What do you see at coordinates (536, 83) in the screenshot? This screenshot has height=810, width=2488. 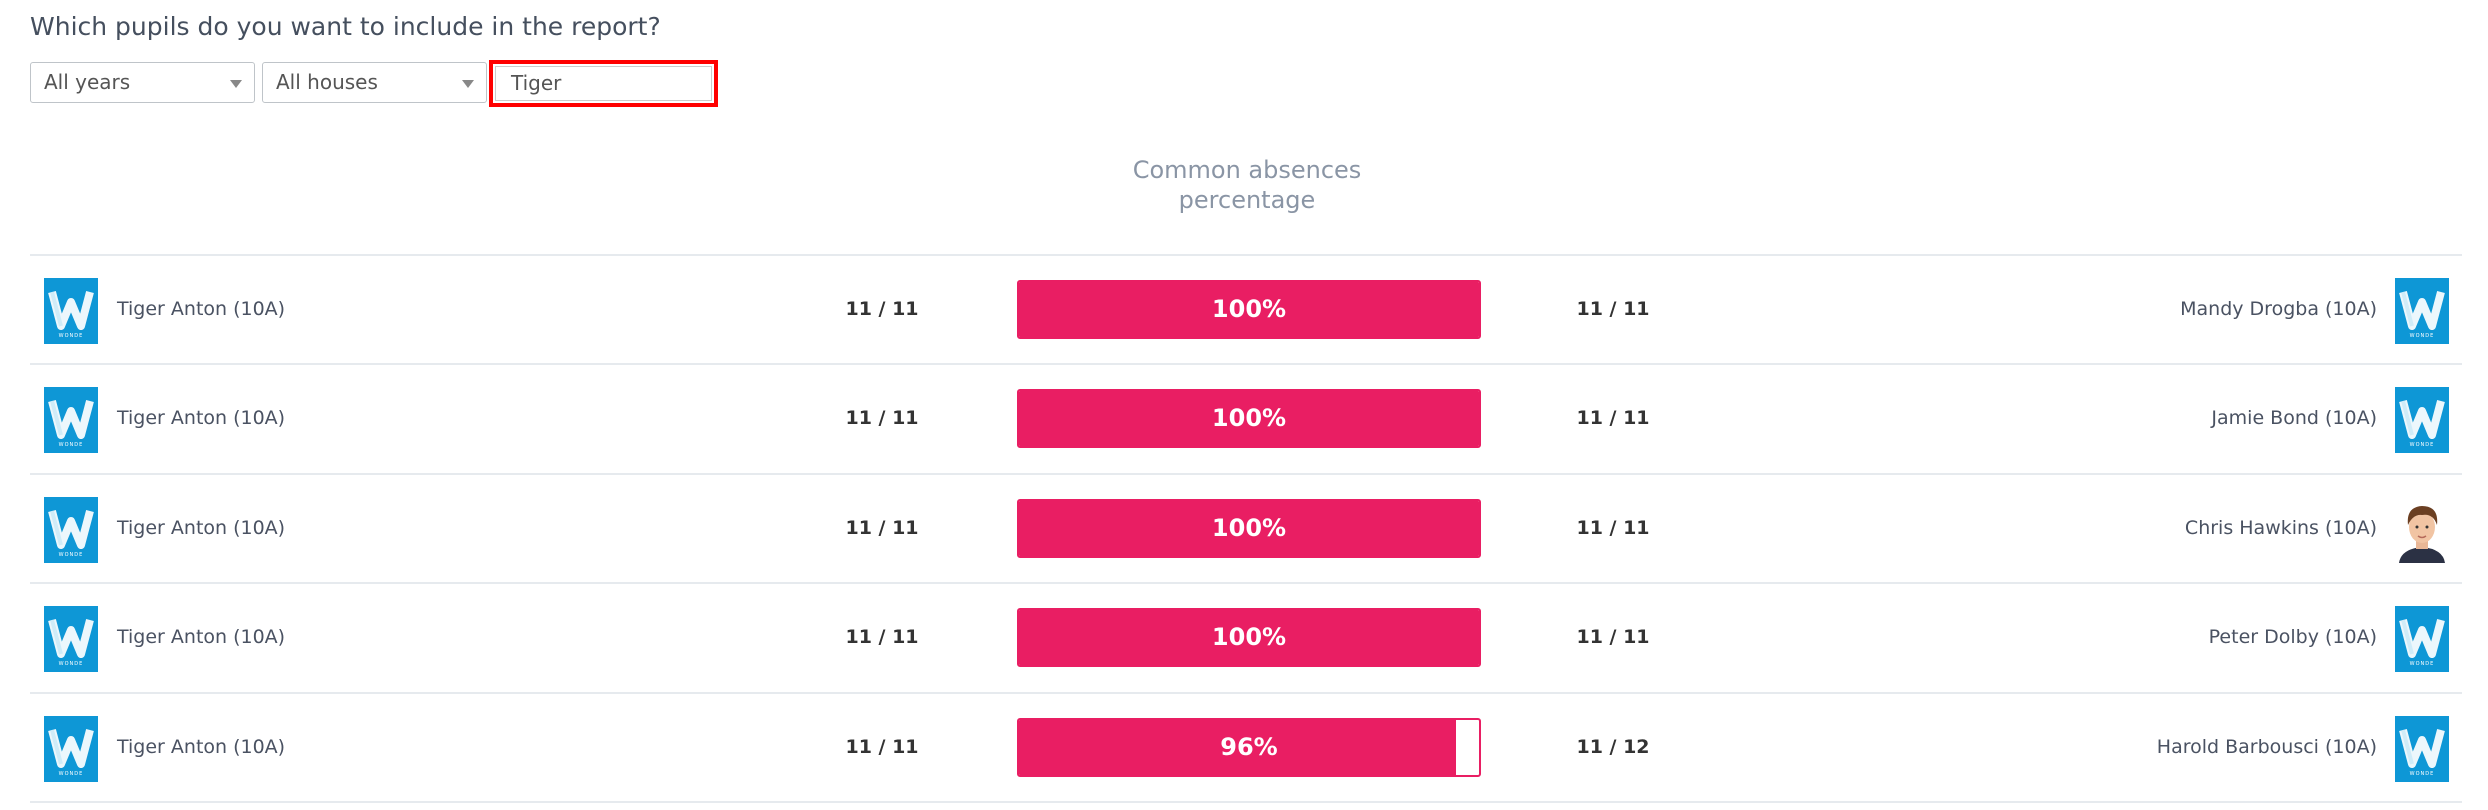 I see `pupil-search-value: Tiger` at bounding box center [536, 83].